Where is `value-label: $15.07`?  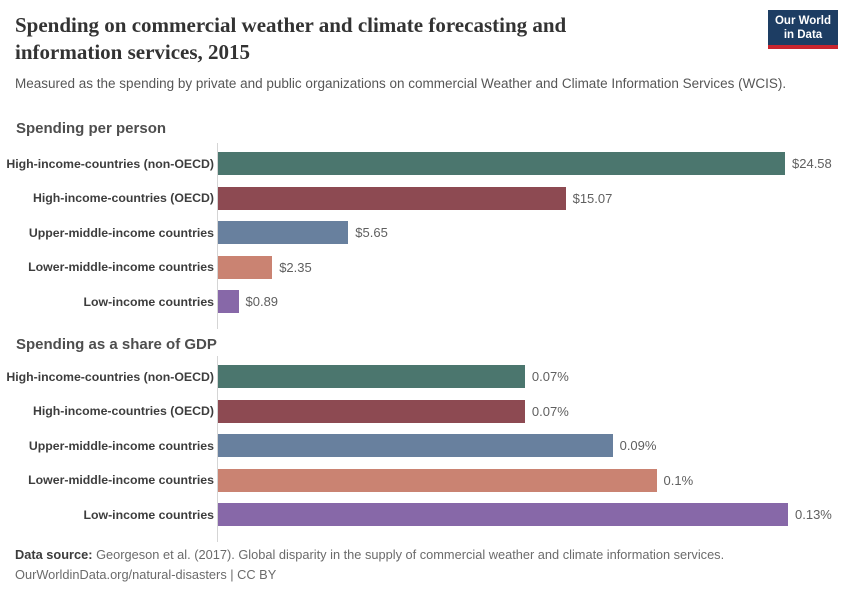 value-label: $15.07 is located at coordinates (592, 198).